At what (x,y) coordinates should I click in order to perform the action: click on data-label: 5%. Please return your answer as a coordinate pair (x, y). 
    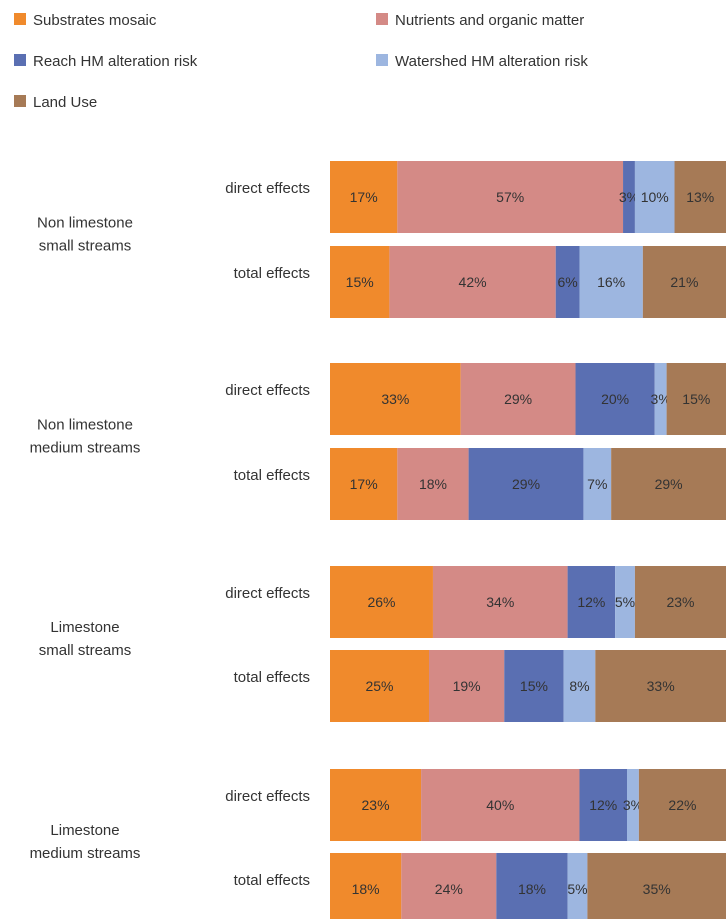
    Looking at the image, I should click on (625, 602).